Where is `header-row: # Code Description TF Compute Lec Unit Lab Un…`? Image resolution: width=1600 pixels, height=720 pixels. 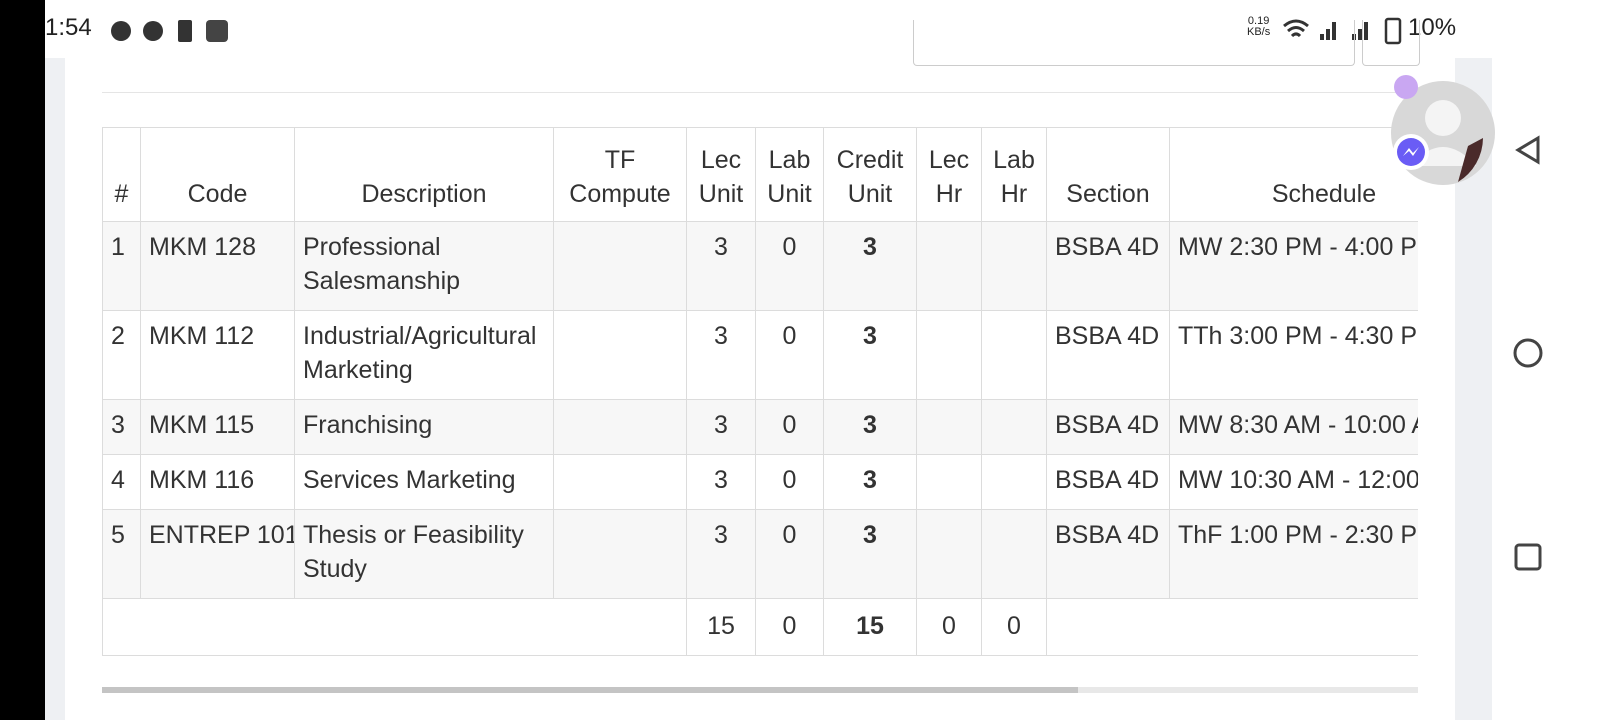
header-row: # Code Description TF Compute Lec Unit Lab Un… is located at coordinates (760, 174).